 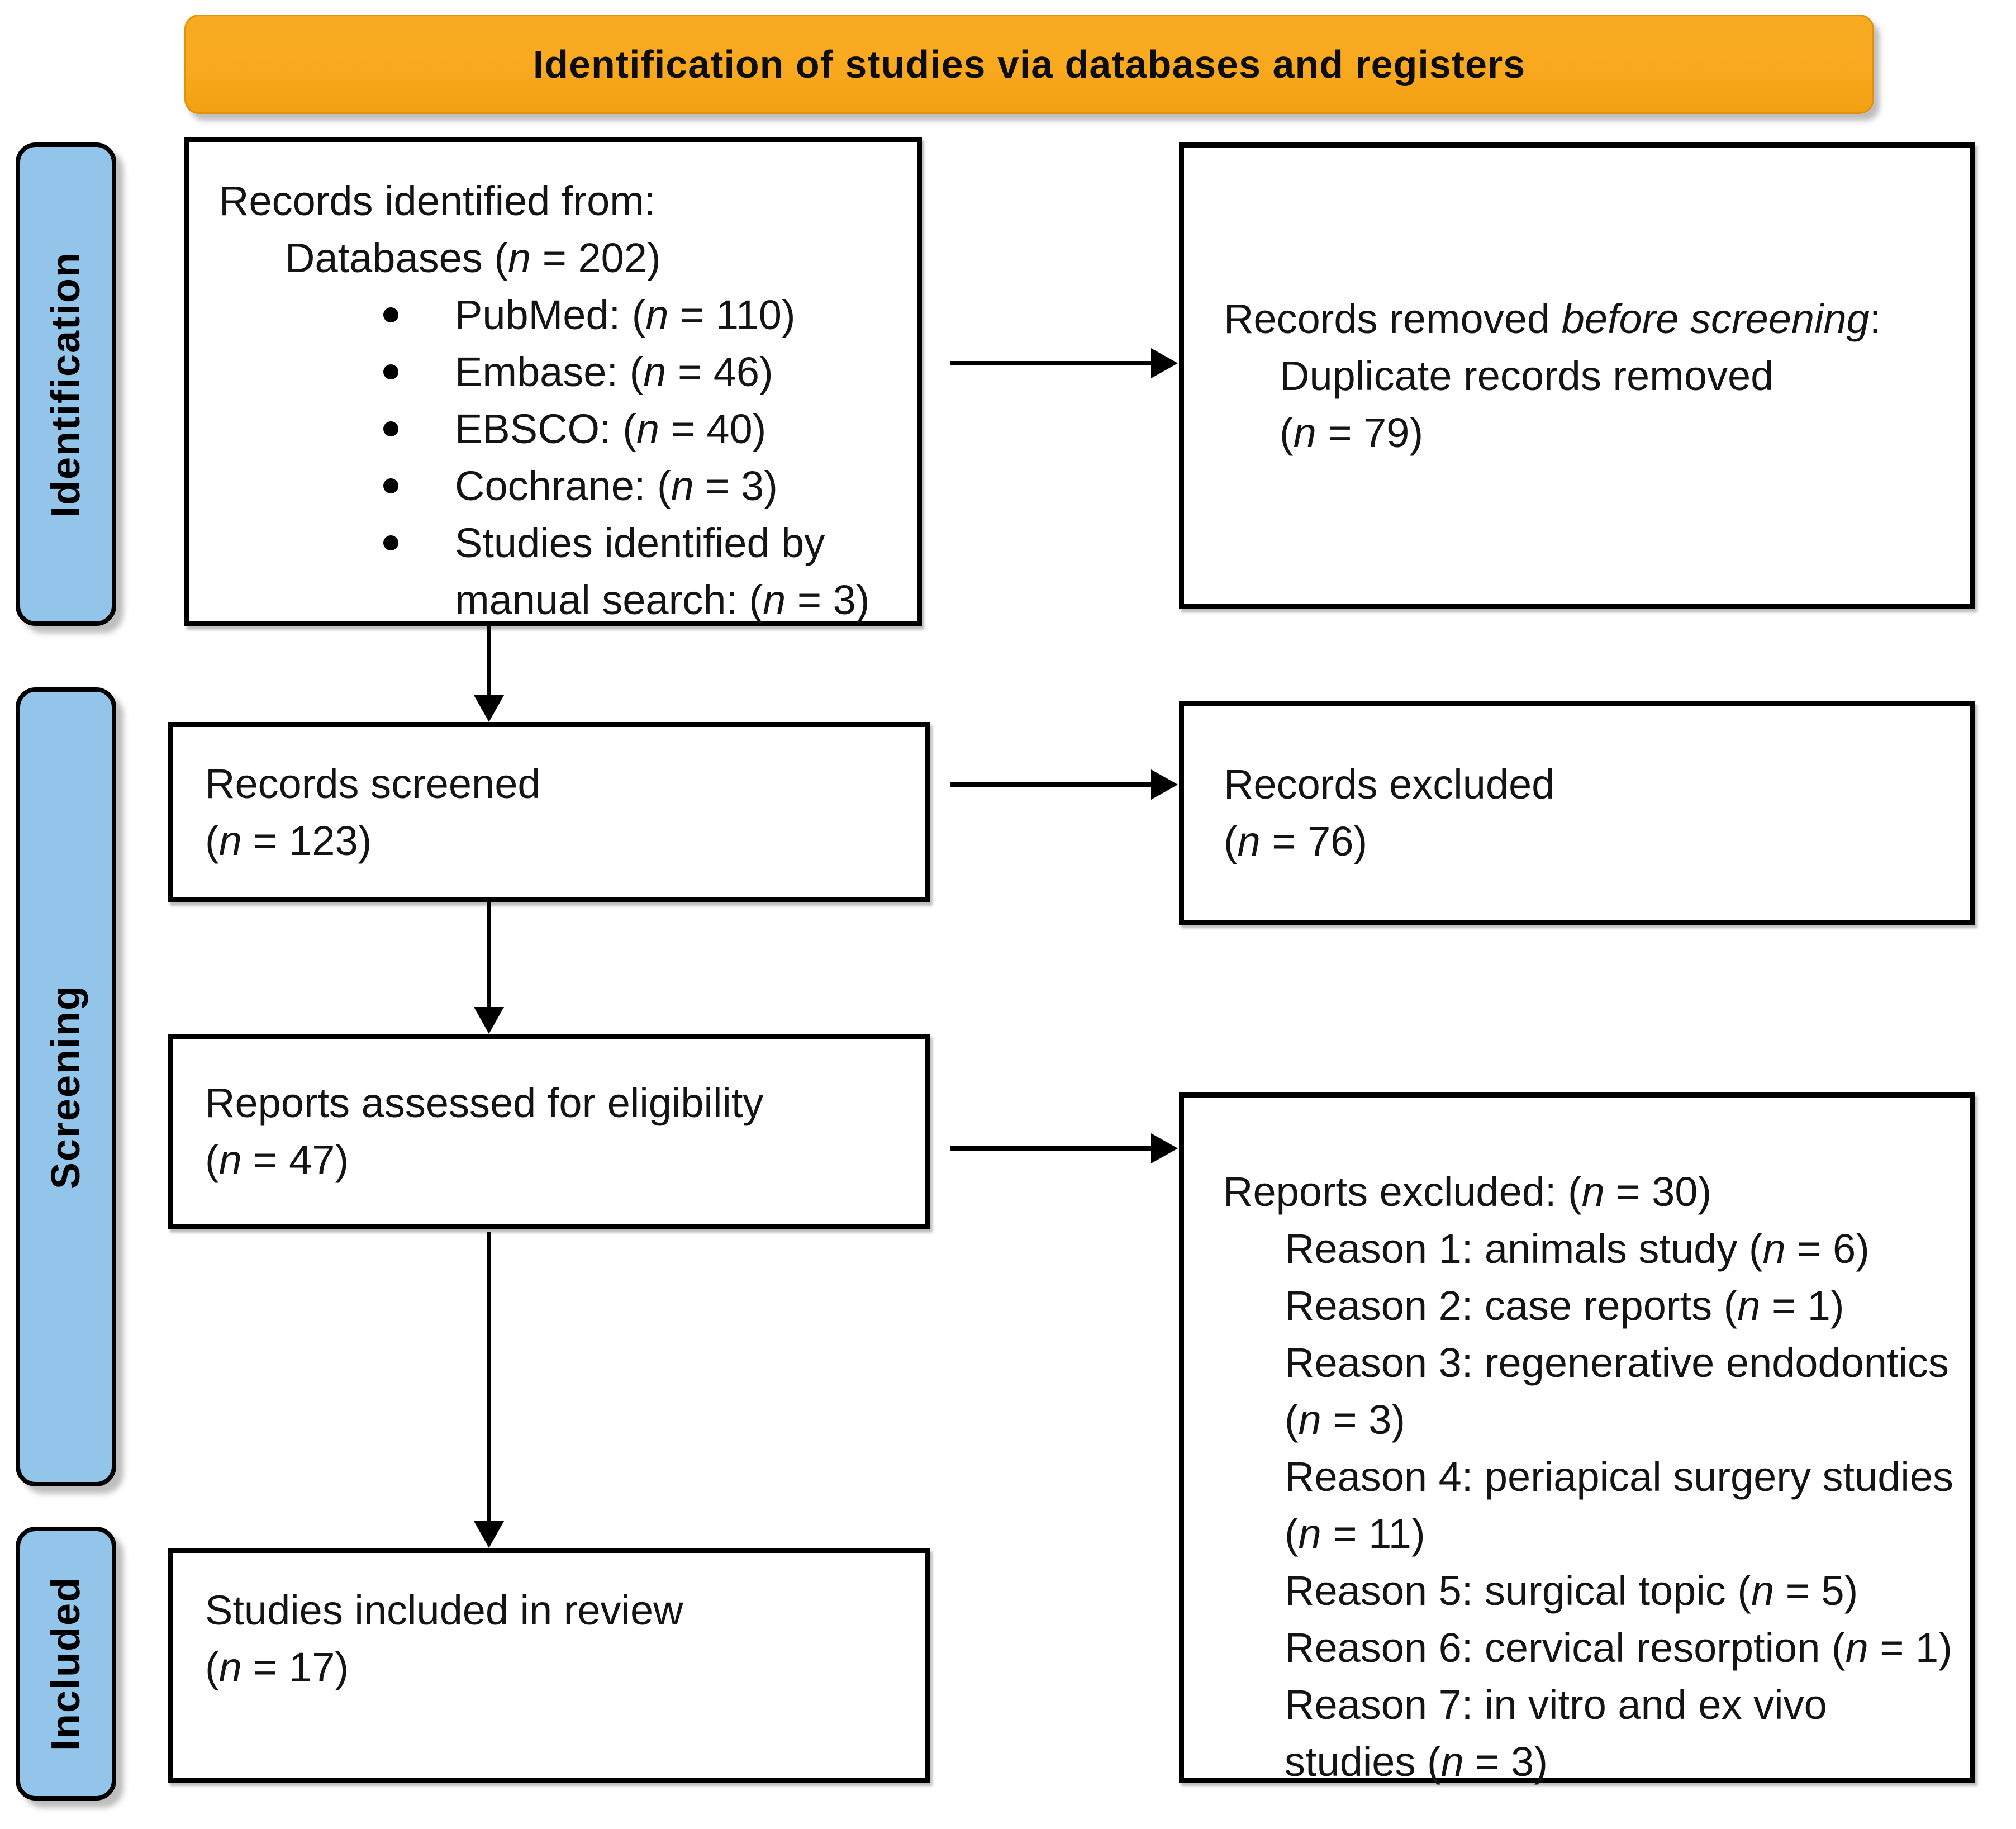 I want to click on text-line-content: Records removed before screening:, so click(x=1552, y=319).